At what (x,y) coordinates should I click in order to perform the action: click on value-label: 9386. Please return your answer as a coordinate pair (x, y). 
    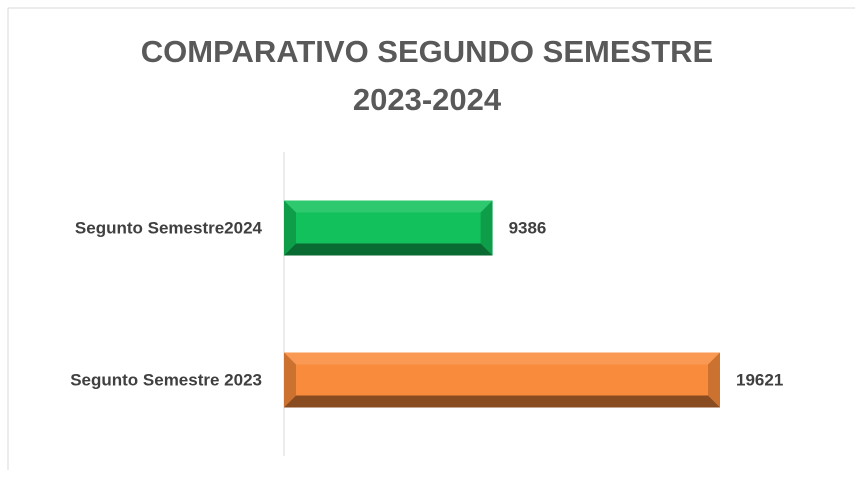
    Looking at the image, I should click on (528, 227).